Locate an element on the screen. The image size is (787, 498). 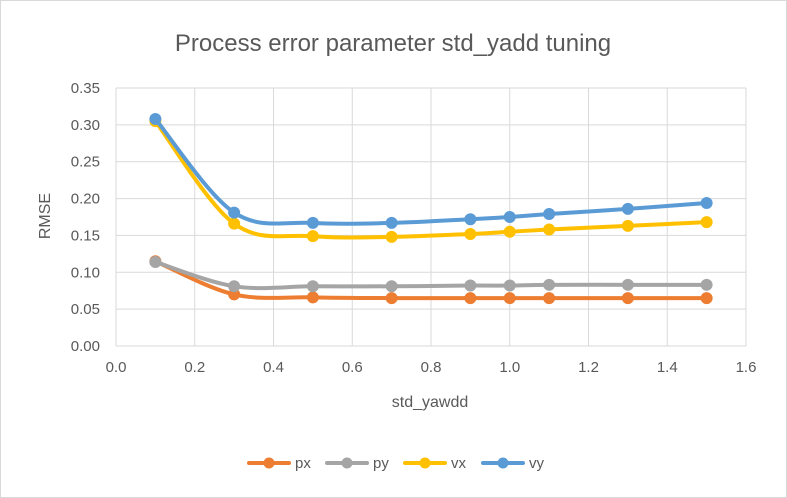
x-tick-label: 1.6 is located at coordinates (746, 367).